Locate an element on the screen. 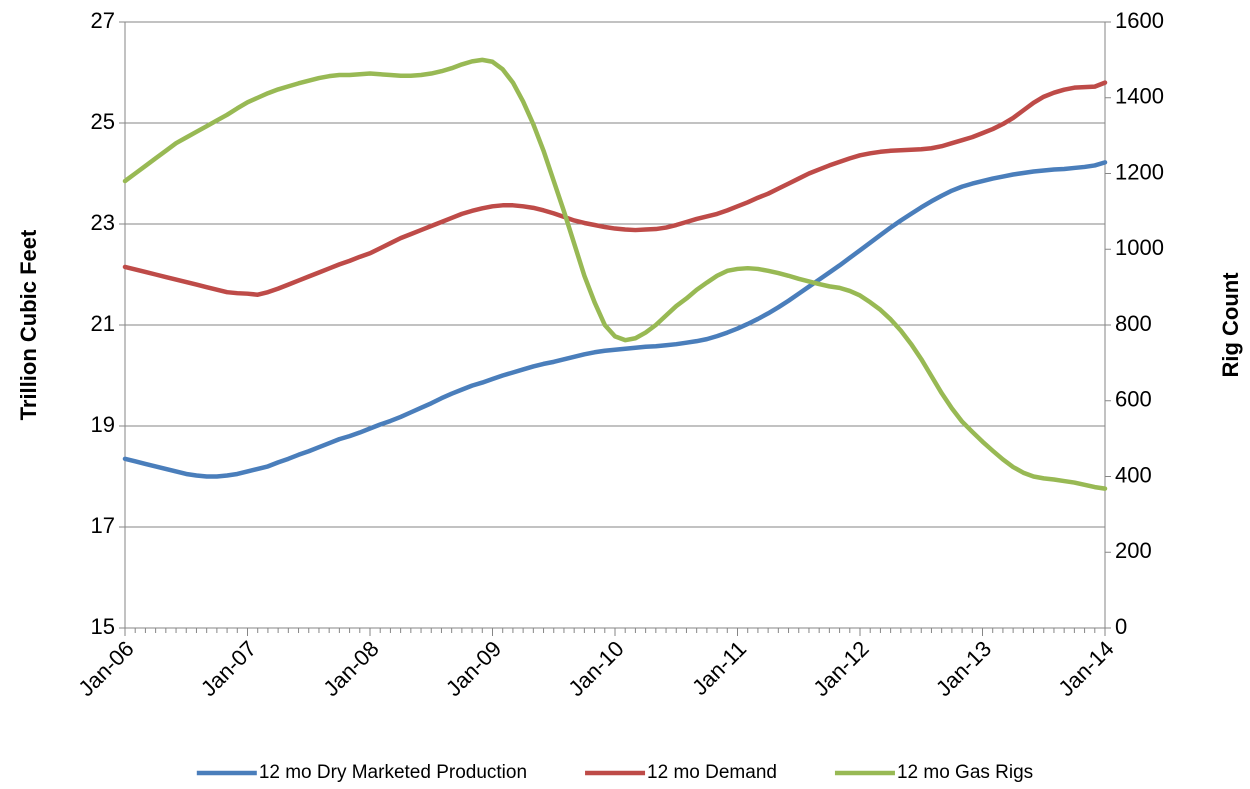 The image size is (1250, 789). y-tick-label: 23 is located at coordinates (103, 222).